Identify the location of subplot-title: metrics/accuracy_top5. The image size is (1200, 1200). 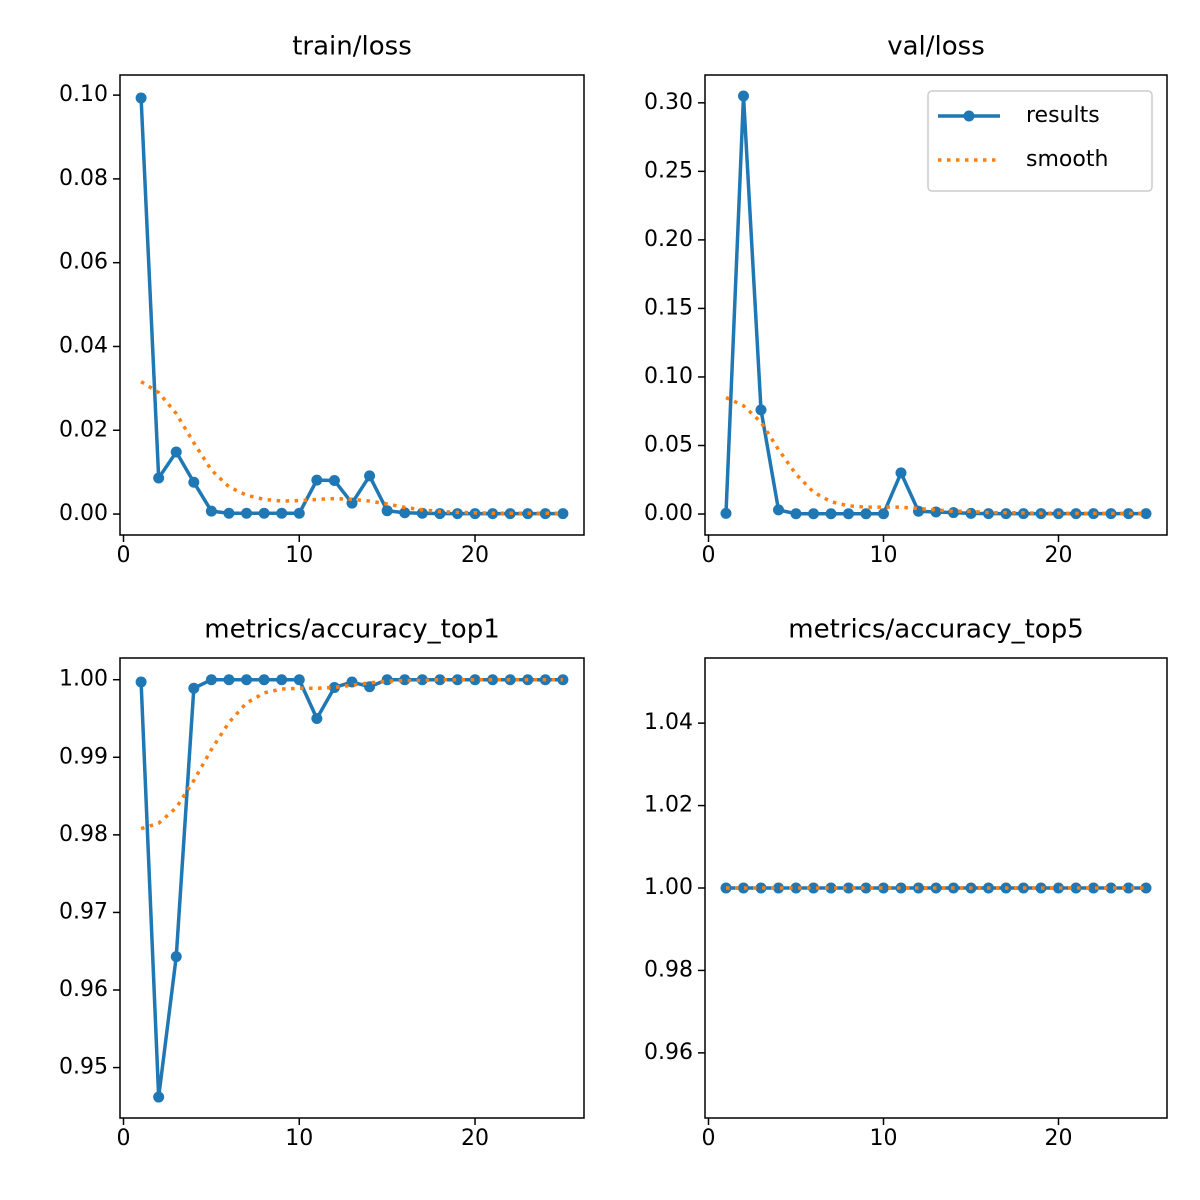
(935, 630).